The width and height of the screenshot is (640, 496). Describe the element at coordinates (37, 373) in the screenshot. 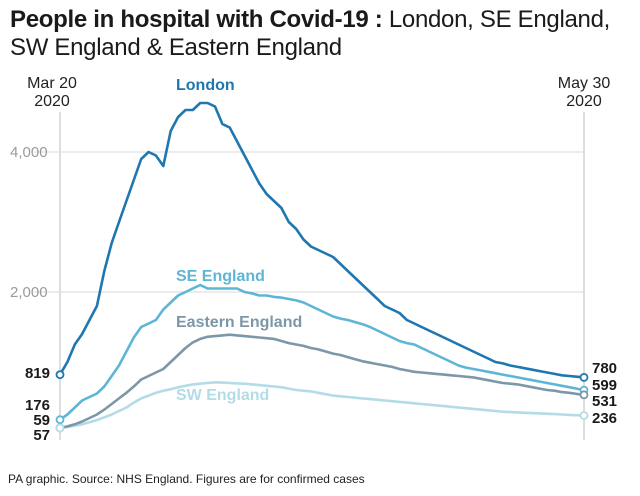

I see `start-value-label: 819` at that location.